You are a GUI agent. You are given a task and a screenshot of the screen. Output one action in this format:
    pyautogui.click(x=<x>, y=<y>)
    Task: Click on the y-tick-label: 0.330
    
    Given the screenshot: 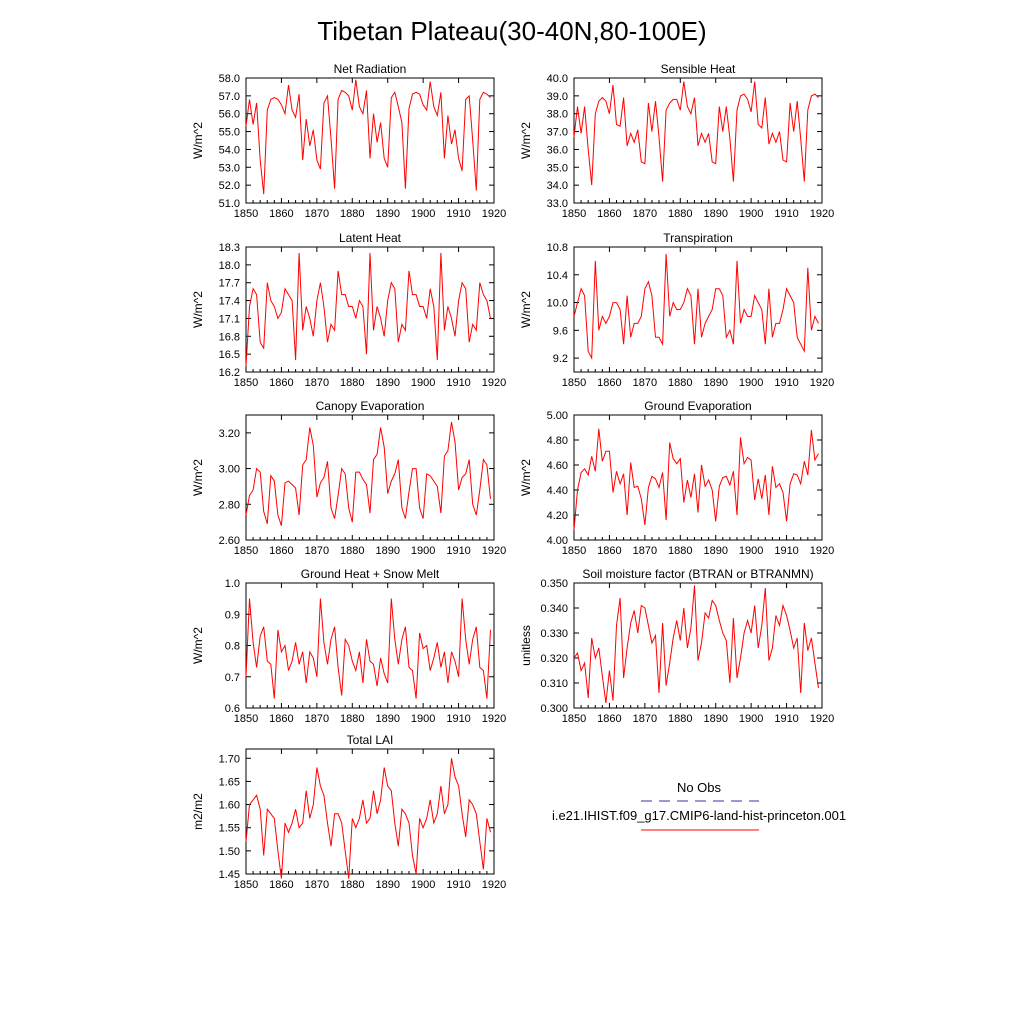 What is the action you would take?
    pyautogui.click(x=554, y=634)
    